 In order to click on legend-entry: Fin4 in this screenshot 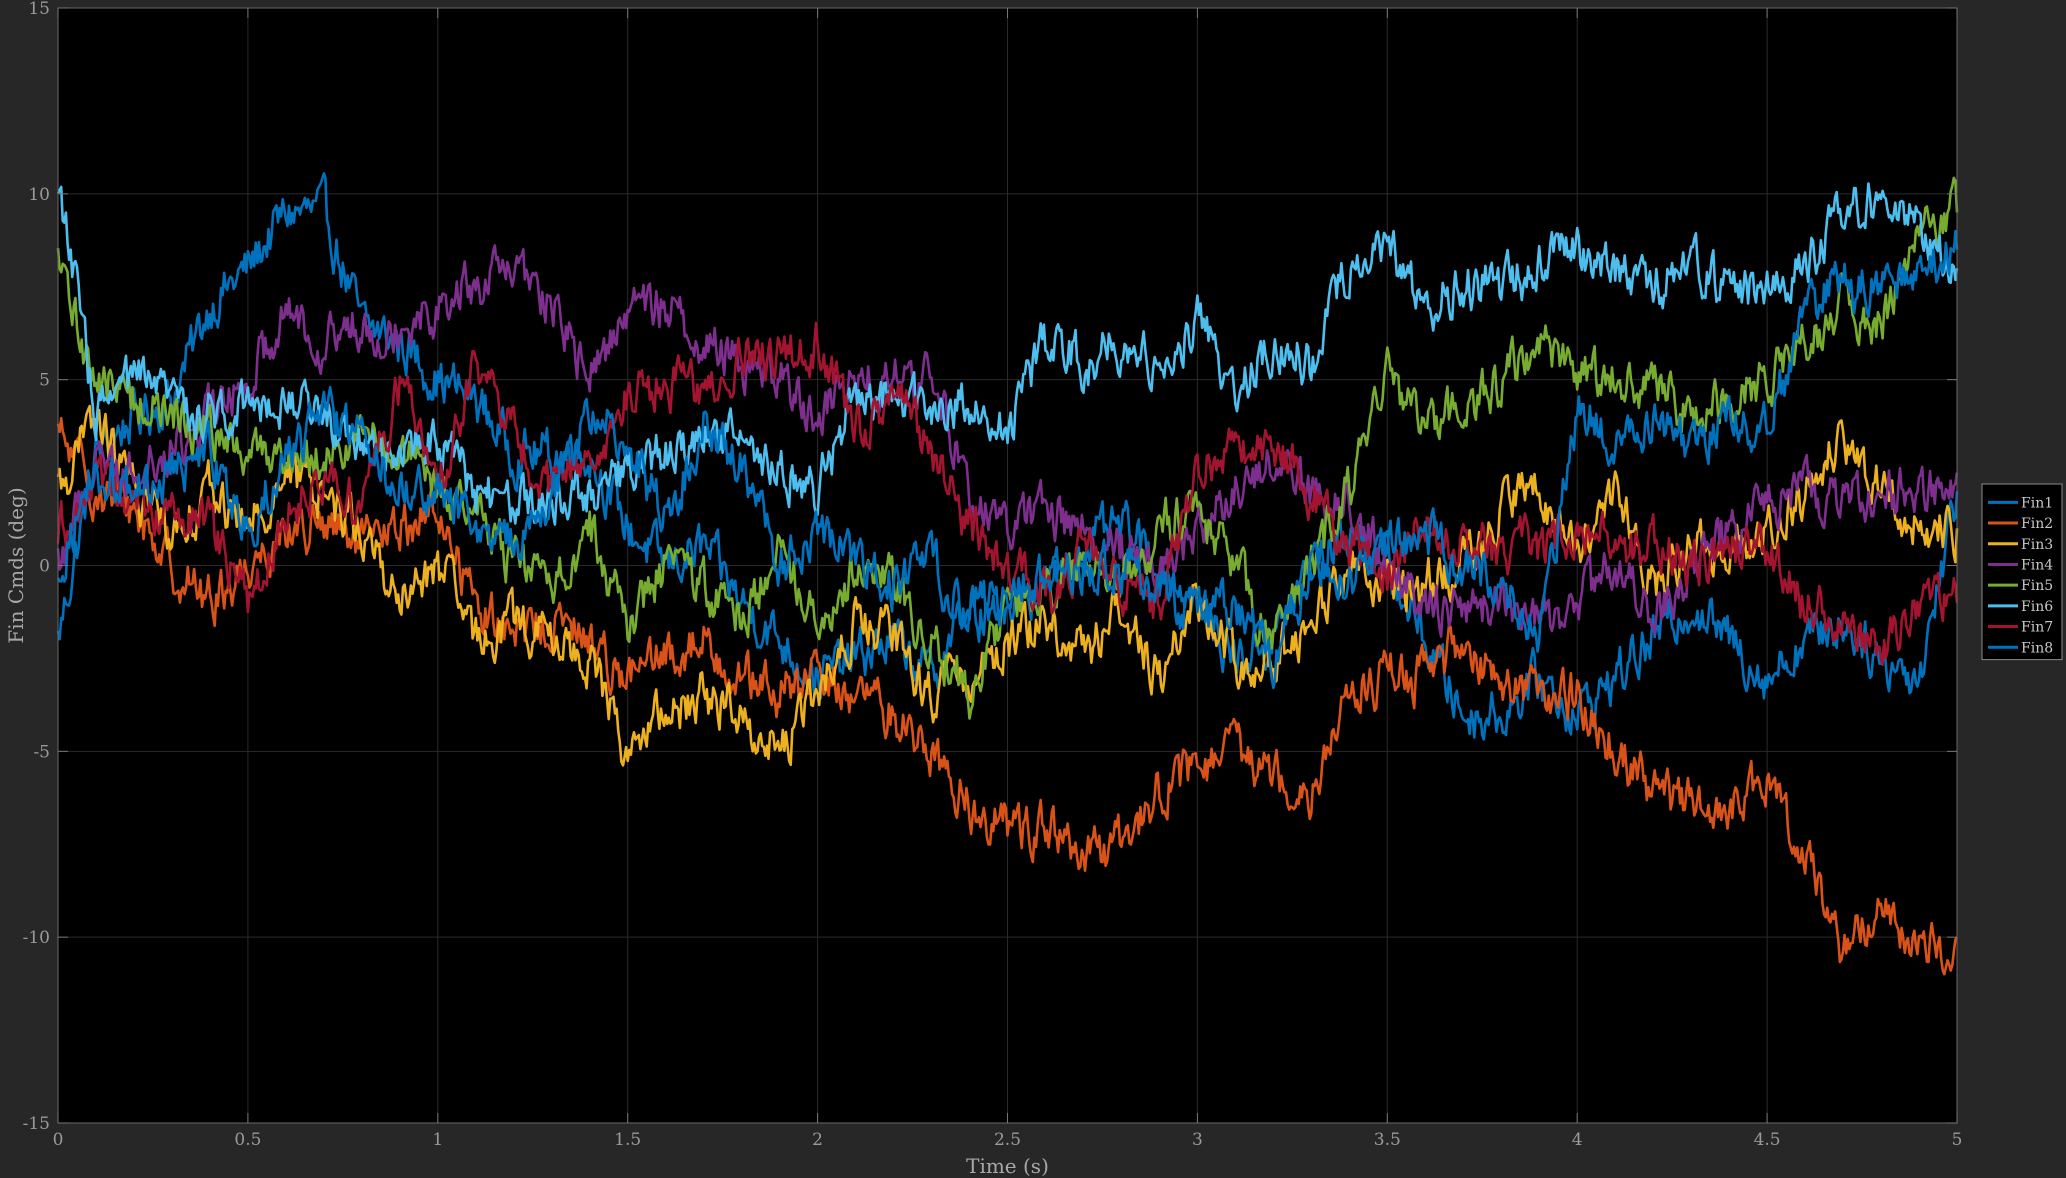, I will do `click(2037, 565)`.